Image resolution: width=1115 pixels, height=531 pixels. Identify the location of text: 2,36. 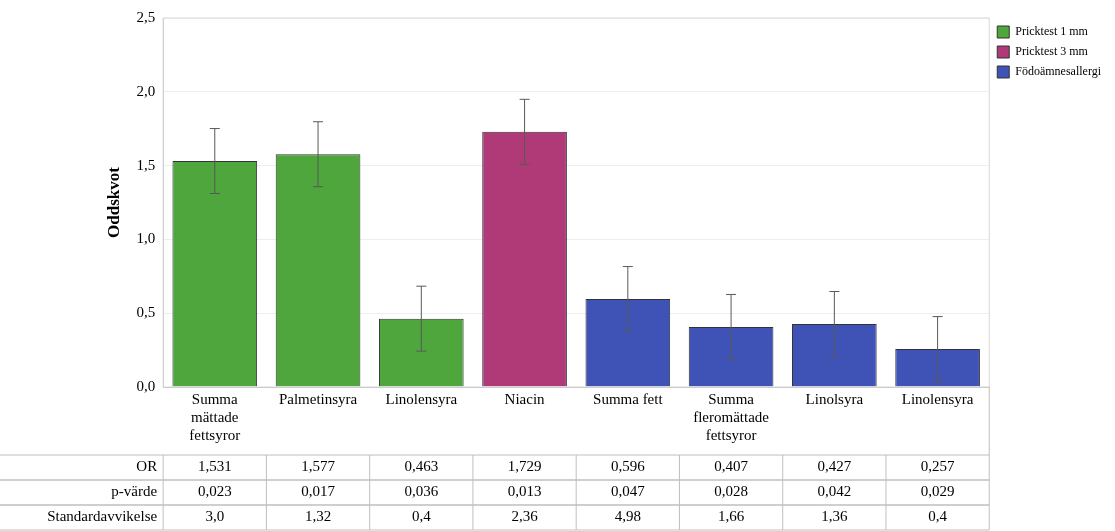
(525, 516).